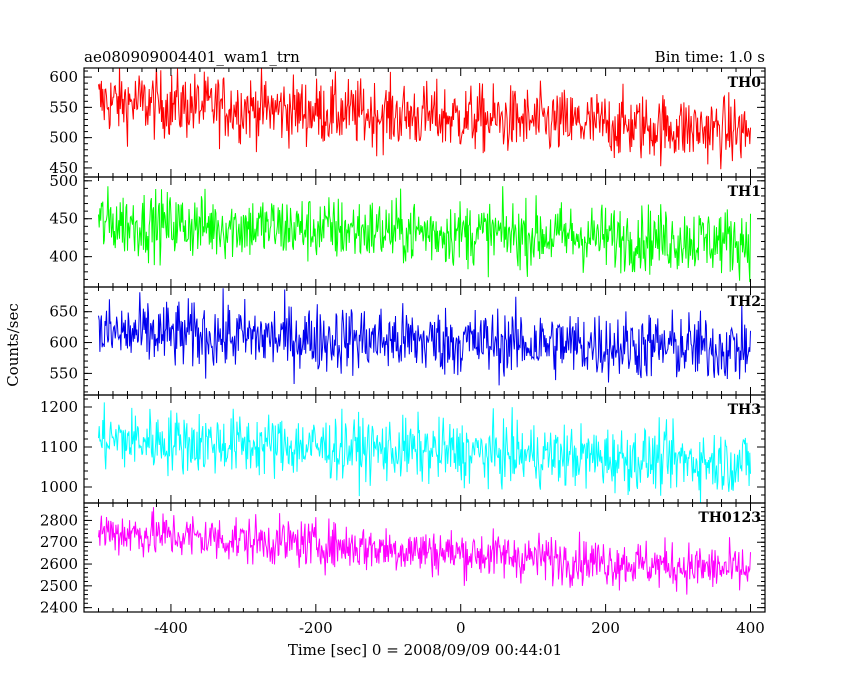 The width and height of the screenshot is (850, 680). Describe the element at coordinates (425, 650) in the screenshot. I see `x-axis-label: Time [sec] 0 = 2008/09/09 00:44:01` at that location.